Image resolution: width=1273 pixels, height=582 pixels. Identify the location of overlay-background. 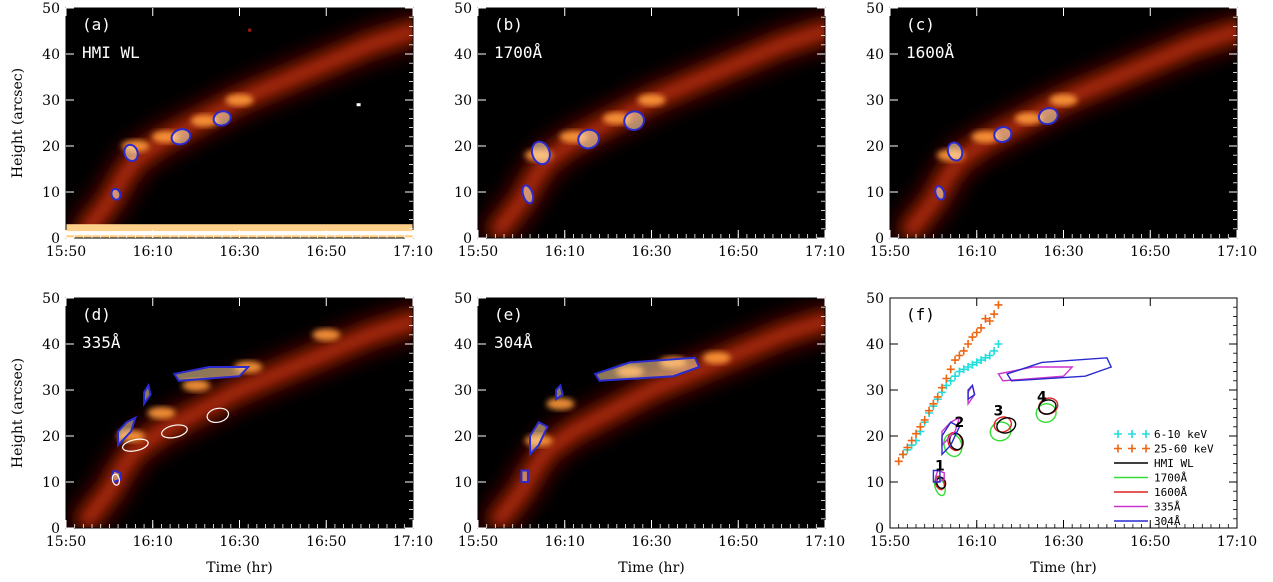
(1063, 413).